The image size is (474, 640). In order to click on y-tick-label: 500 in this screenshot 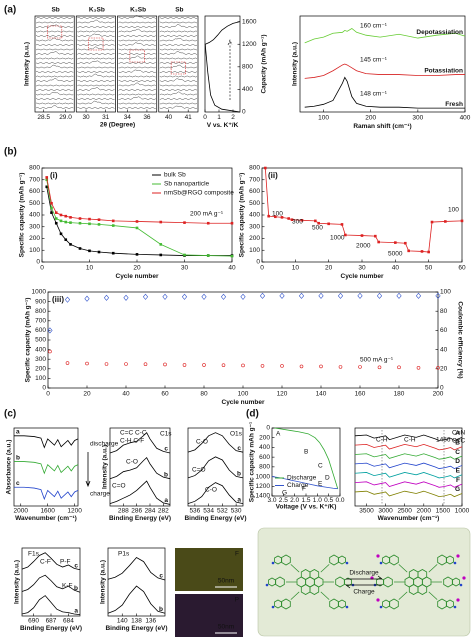, I will do `click(34, 203)`.